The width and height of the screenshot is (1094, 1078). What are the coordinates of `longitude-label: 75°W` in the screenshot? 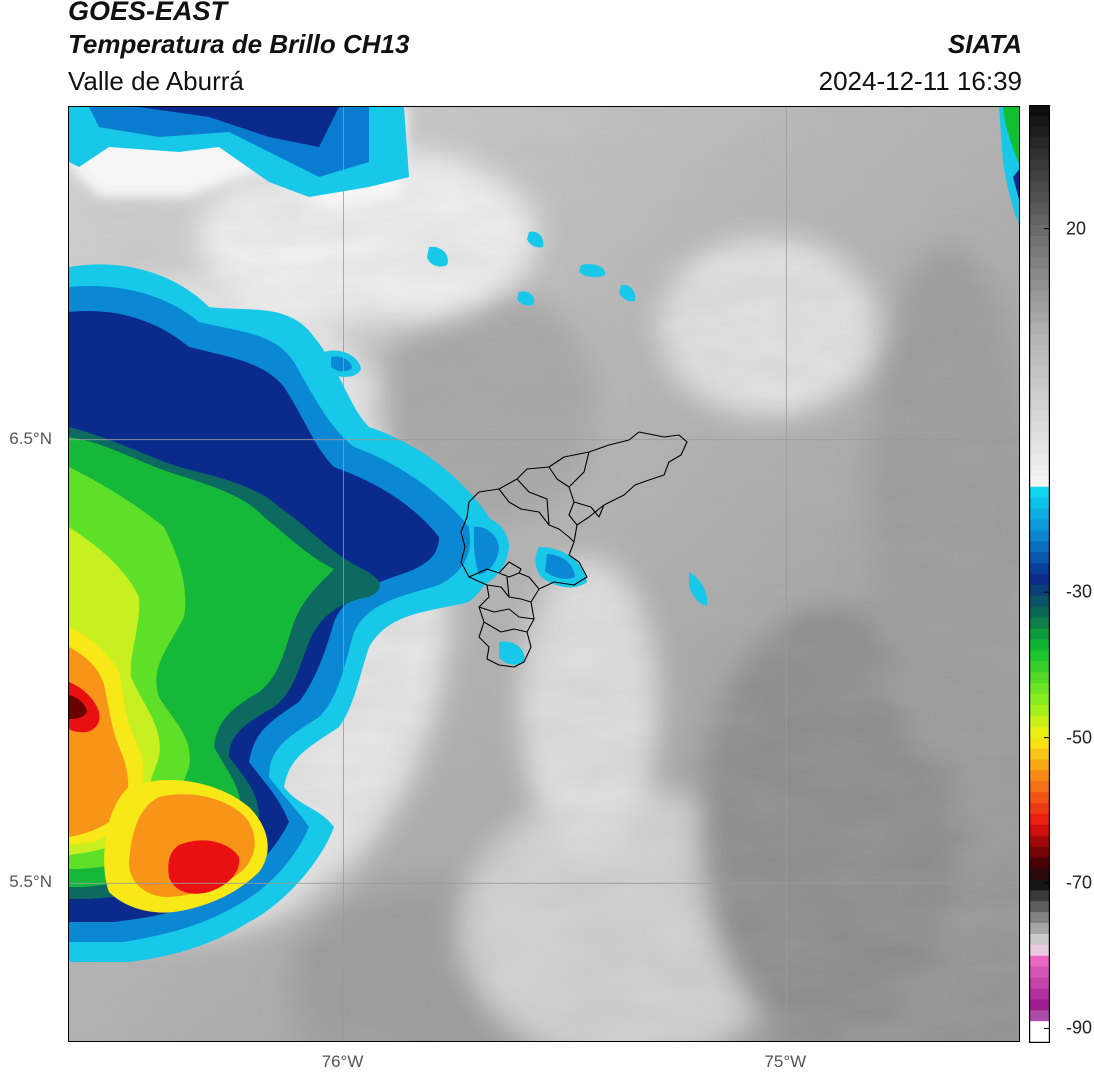 It's located at (785, 1061).